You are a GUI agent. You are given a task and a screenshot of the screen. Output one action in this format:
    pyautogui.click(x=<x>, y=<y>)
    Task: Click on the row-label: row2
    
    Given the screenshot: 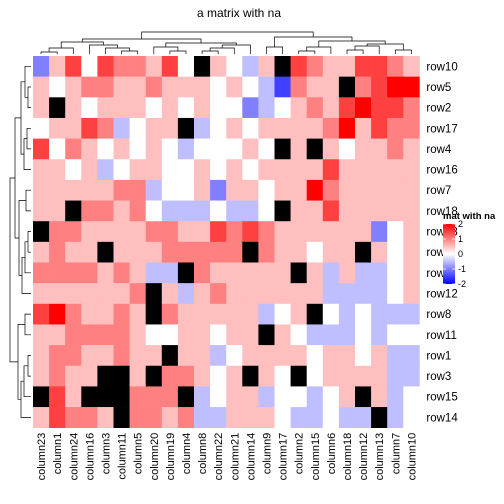 What is the action you would take?
    pyautogui.click(x=438, y=109)
    